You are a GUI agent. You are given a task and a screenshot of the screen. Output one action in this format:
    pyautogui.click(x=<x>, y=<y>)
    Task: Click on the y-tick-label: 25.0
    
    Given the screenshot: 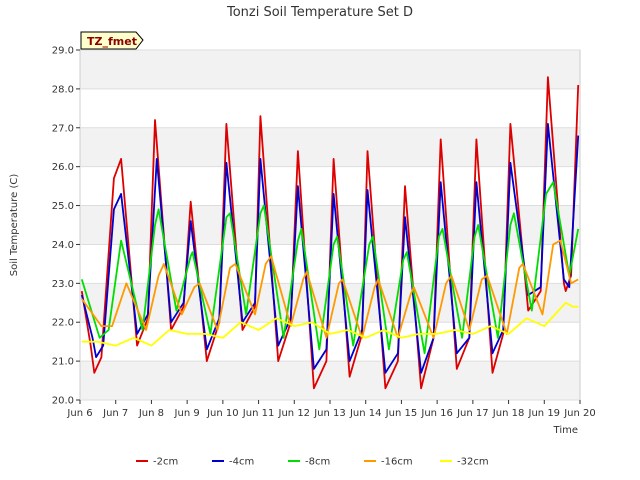 What is the action you would take?
    pyautogui.click(x=63, y=206)
    